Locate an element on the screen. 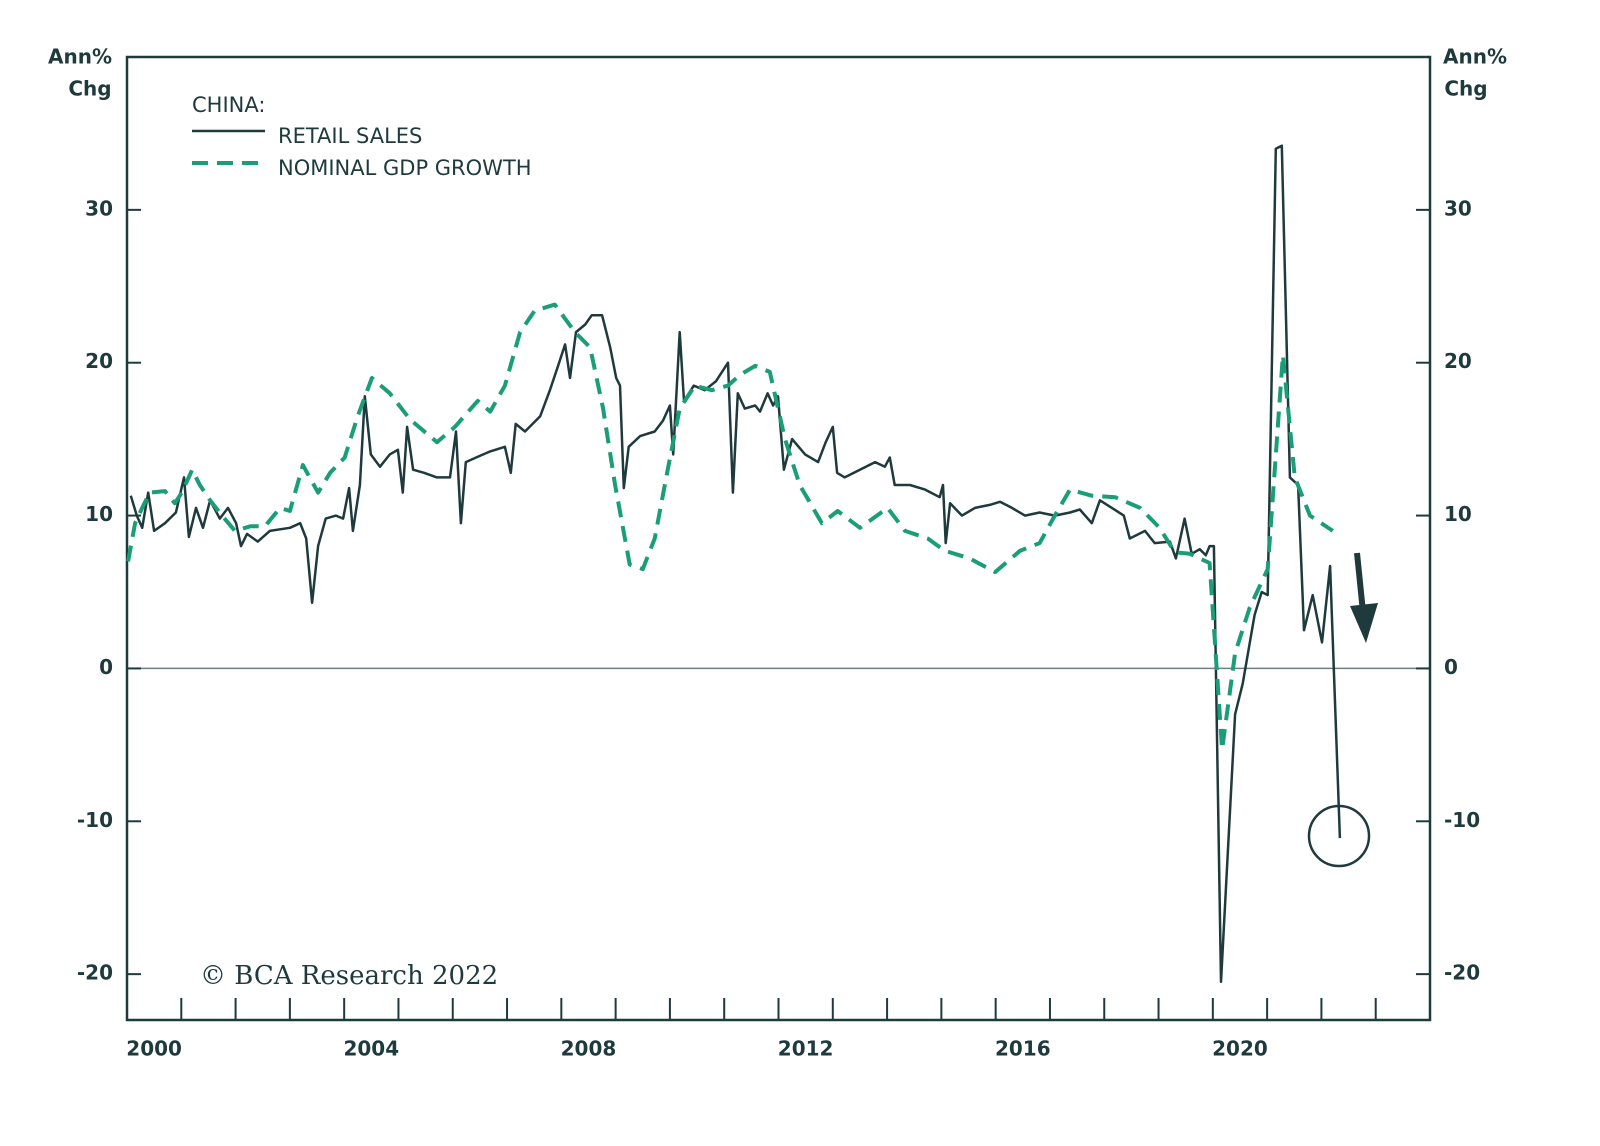 Image resolution: width=1600 pixels, height=1146 pixels. y2-tick-label: -20 is located at coordinates (1462, 973).